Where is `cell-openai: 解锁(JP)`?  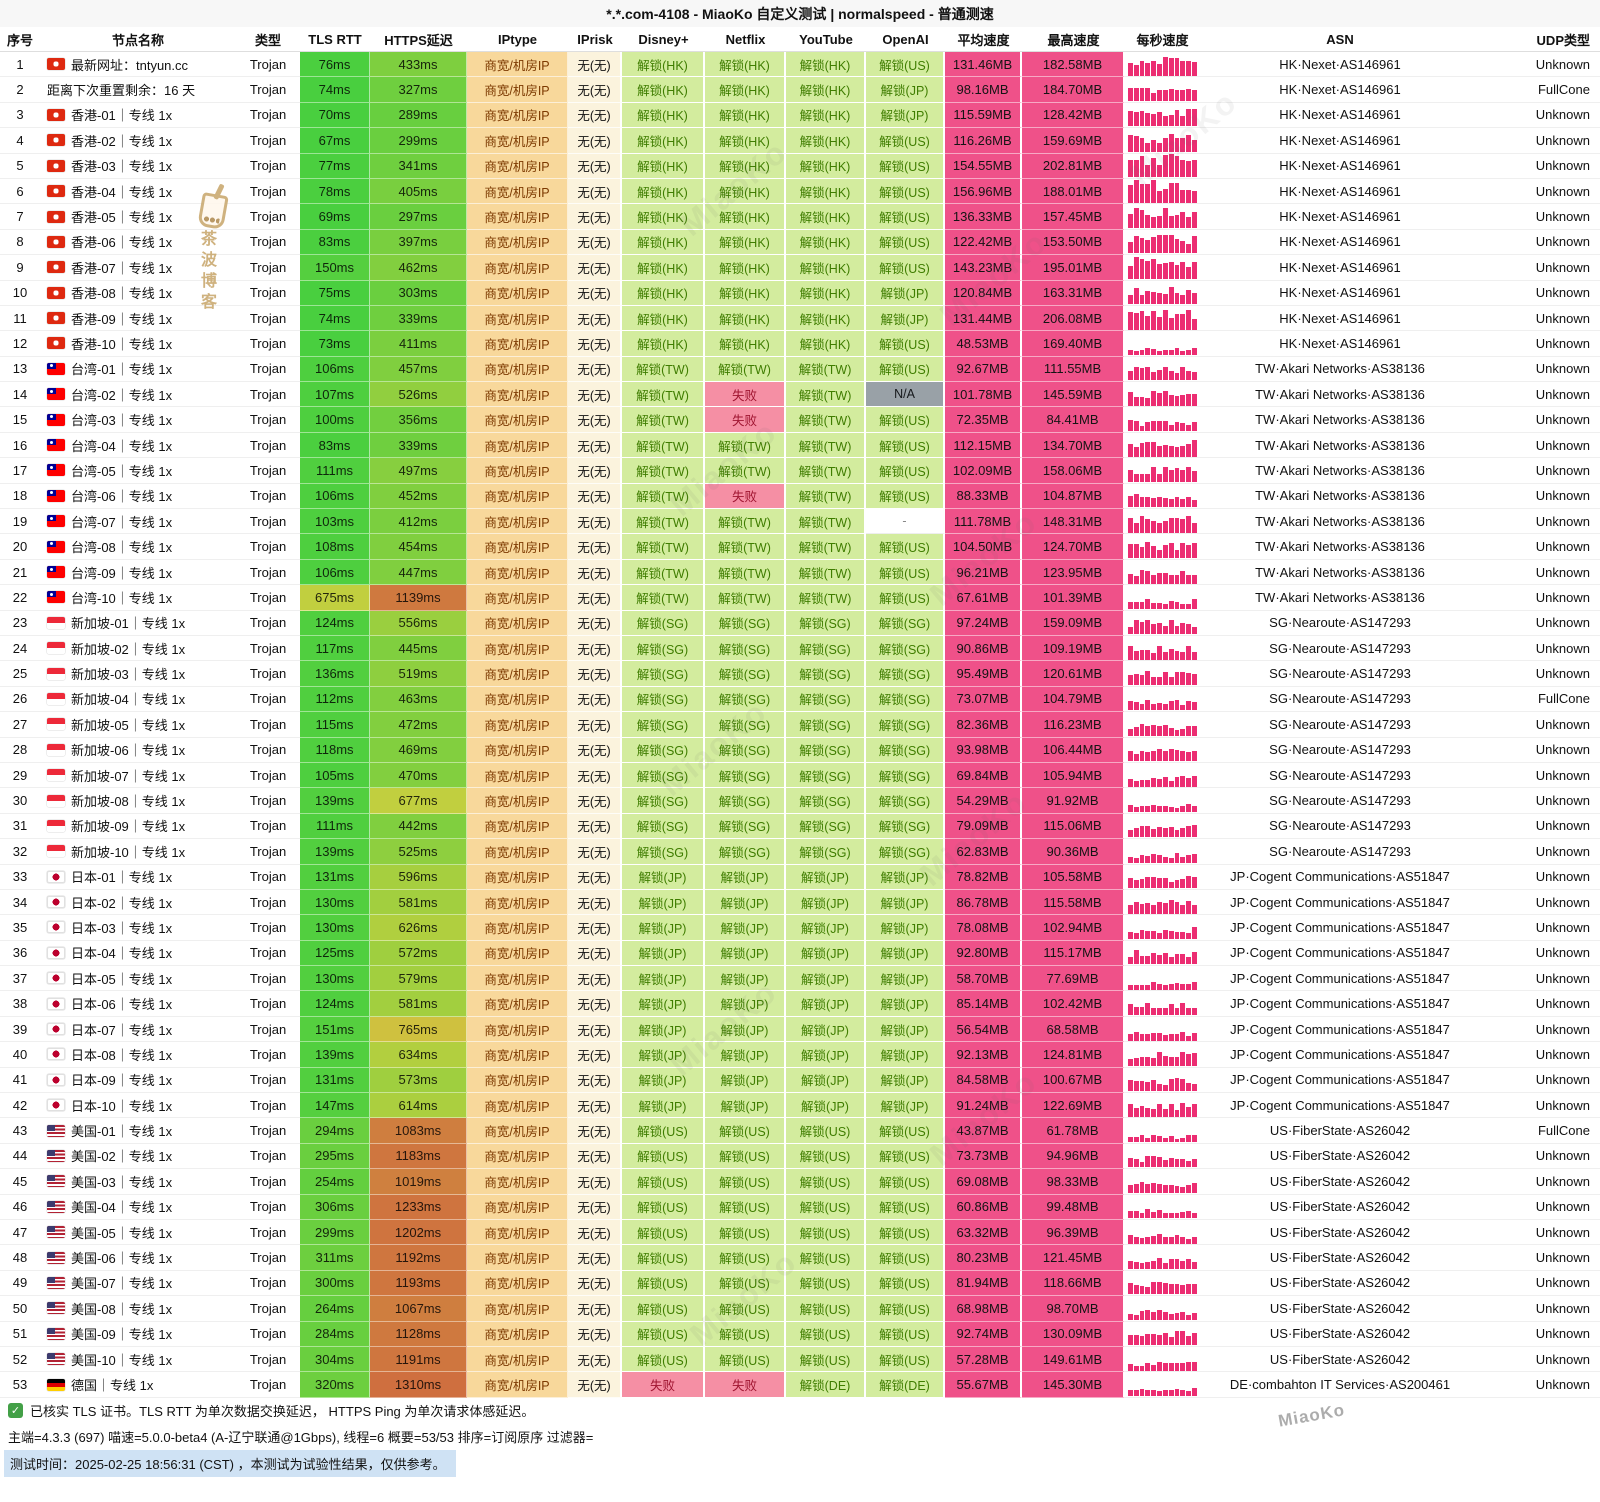 cell-openai: 解锁(JP) is located at coordinates (905, 293).